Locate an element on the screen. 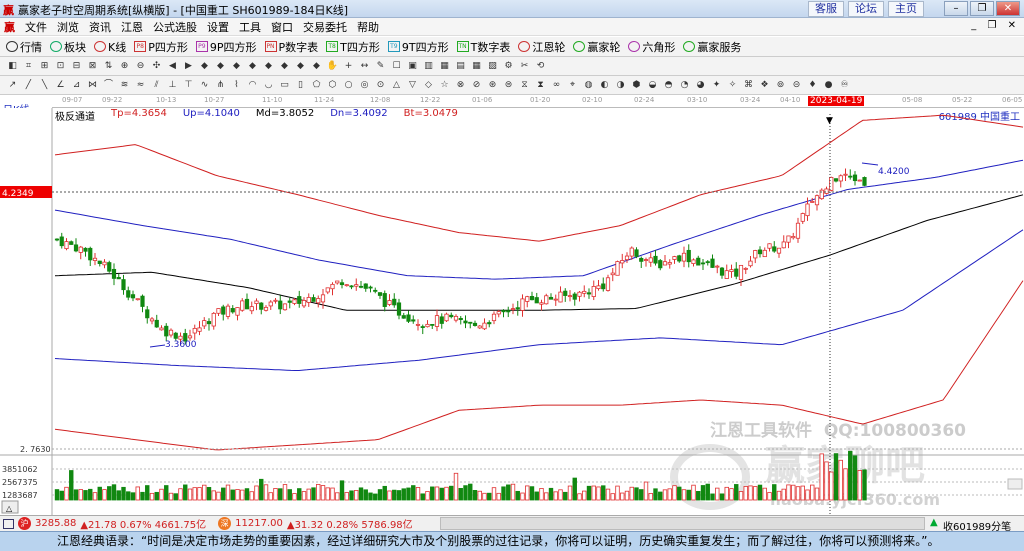 The height and width of the screenshot is (551, 1024). toolbar-button: wheel-icon赢家轮 is located at coordinates (596, 47).